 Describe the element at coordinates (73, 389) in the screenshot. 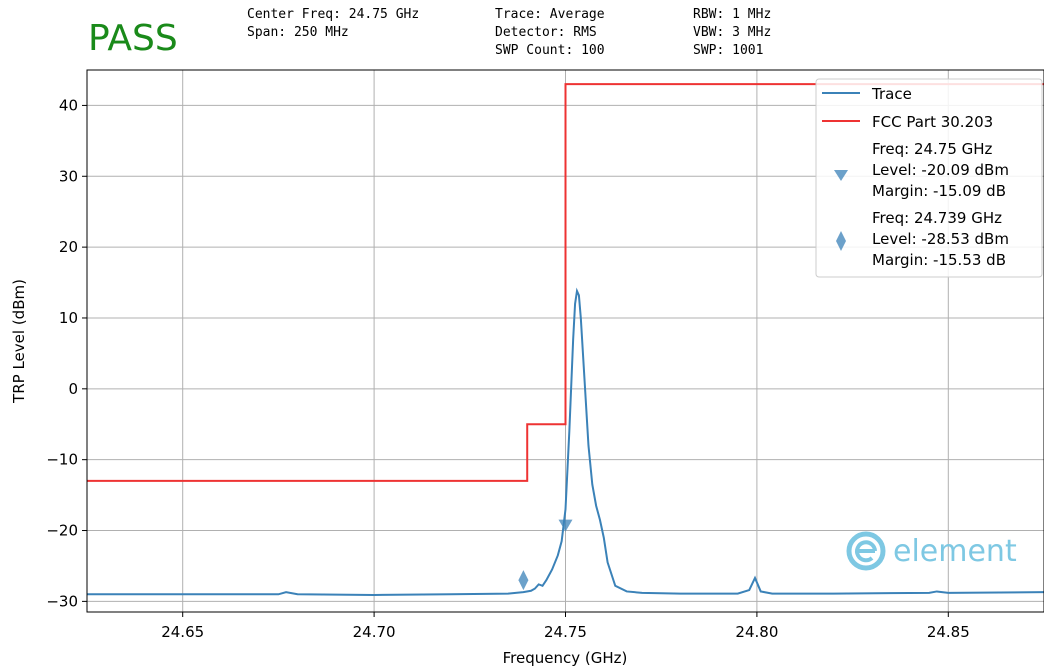

I see `y-tick-label: 0` at that location.